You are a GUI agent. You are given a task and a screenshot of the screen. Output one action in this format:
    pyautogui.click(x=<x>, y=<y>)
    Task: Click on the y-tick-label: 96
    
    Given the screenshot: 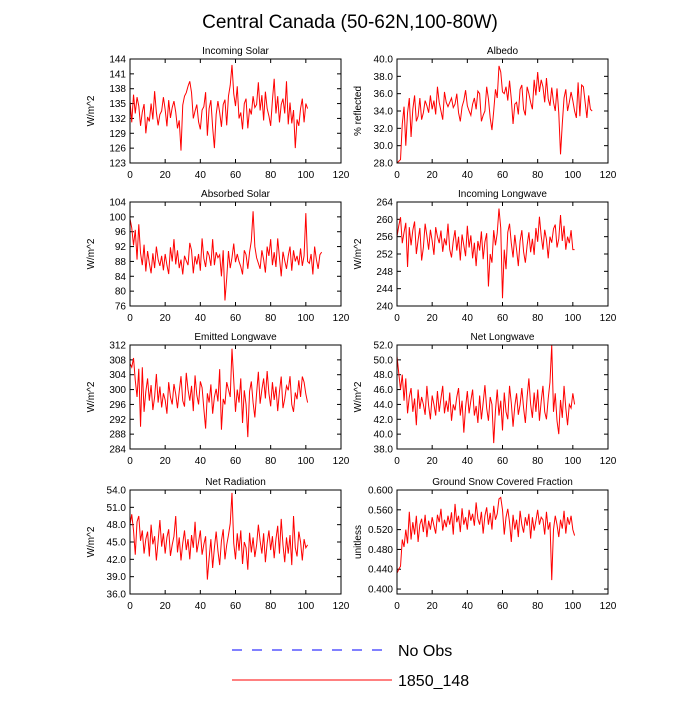 What is the action you would take?
    pyautogui.click(x=121, y=232)
    